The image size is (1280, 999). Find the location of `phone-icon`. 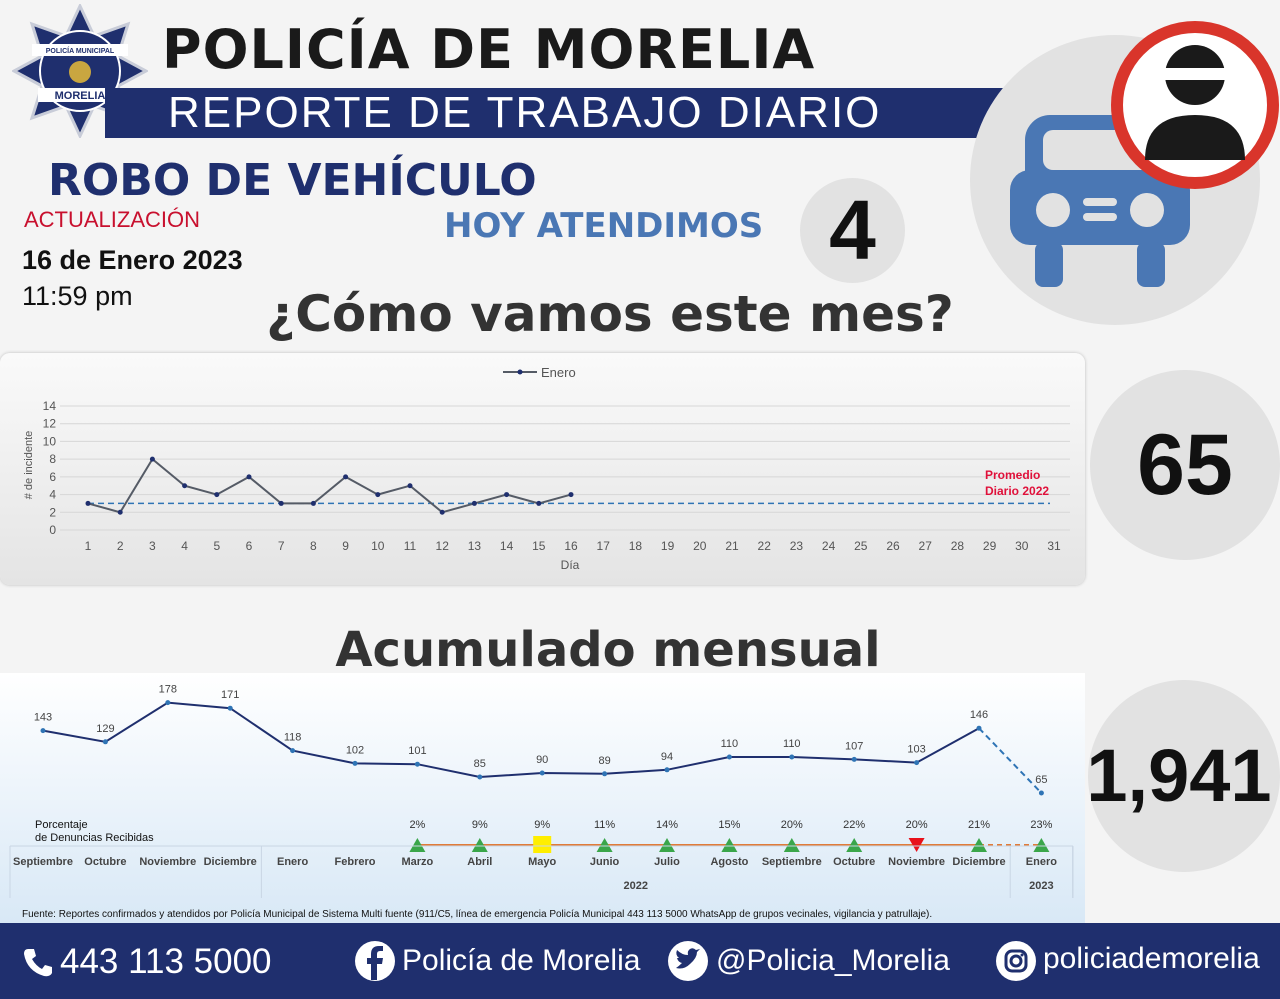

phone-icon is located at coordinates (38, 963).